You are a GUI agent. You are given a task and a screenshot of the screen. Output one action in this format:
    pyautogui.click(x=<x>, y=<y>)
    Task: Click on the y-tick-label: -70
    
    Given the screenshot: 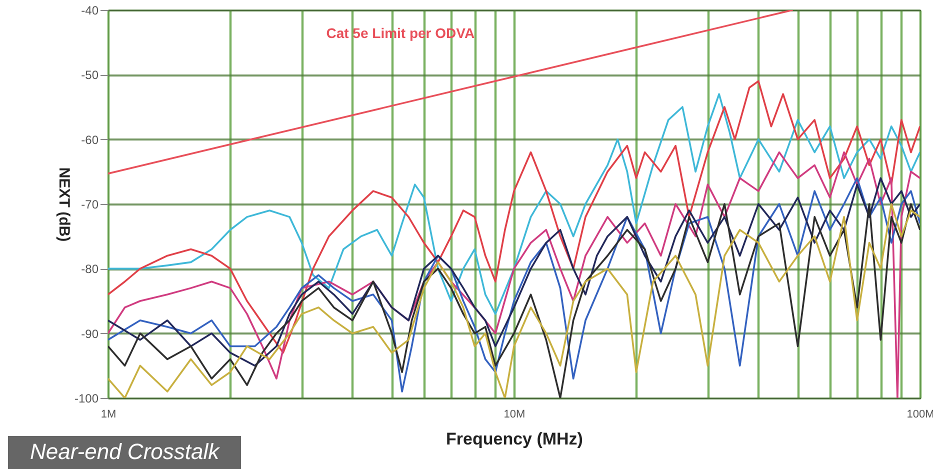 What is the action you would take?
    pyautogui.click(x=90, y=205)
    